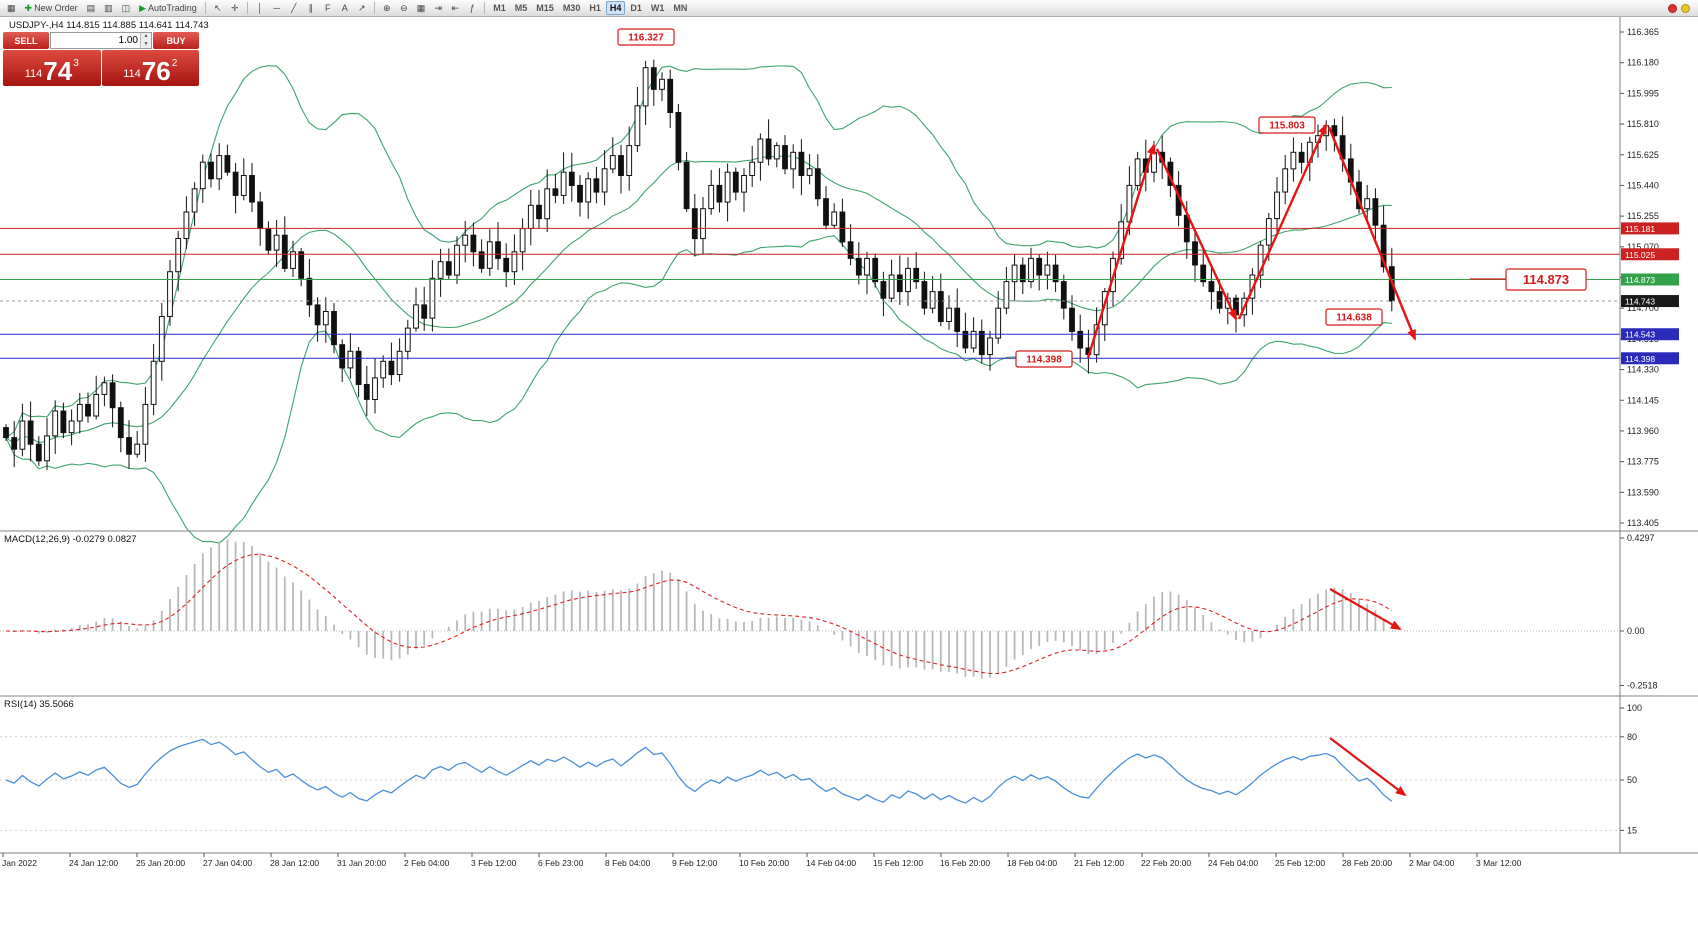 The image size is (1698, 941). What do you see at coordinates (345, 8) in the screenshot?
I see `text-label-button: A` at bounding box center [345, 8].